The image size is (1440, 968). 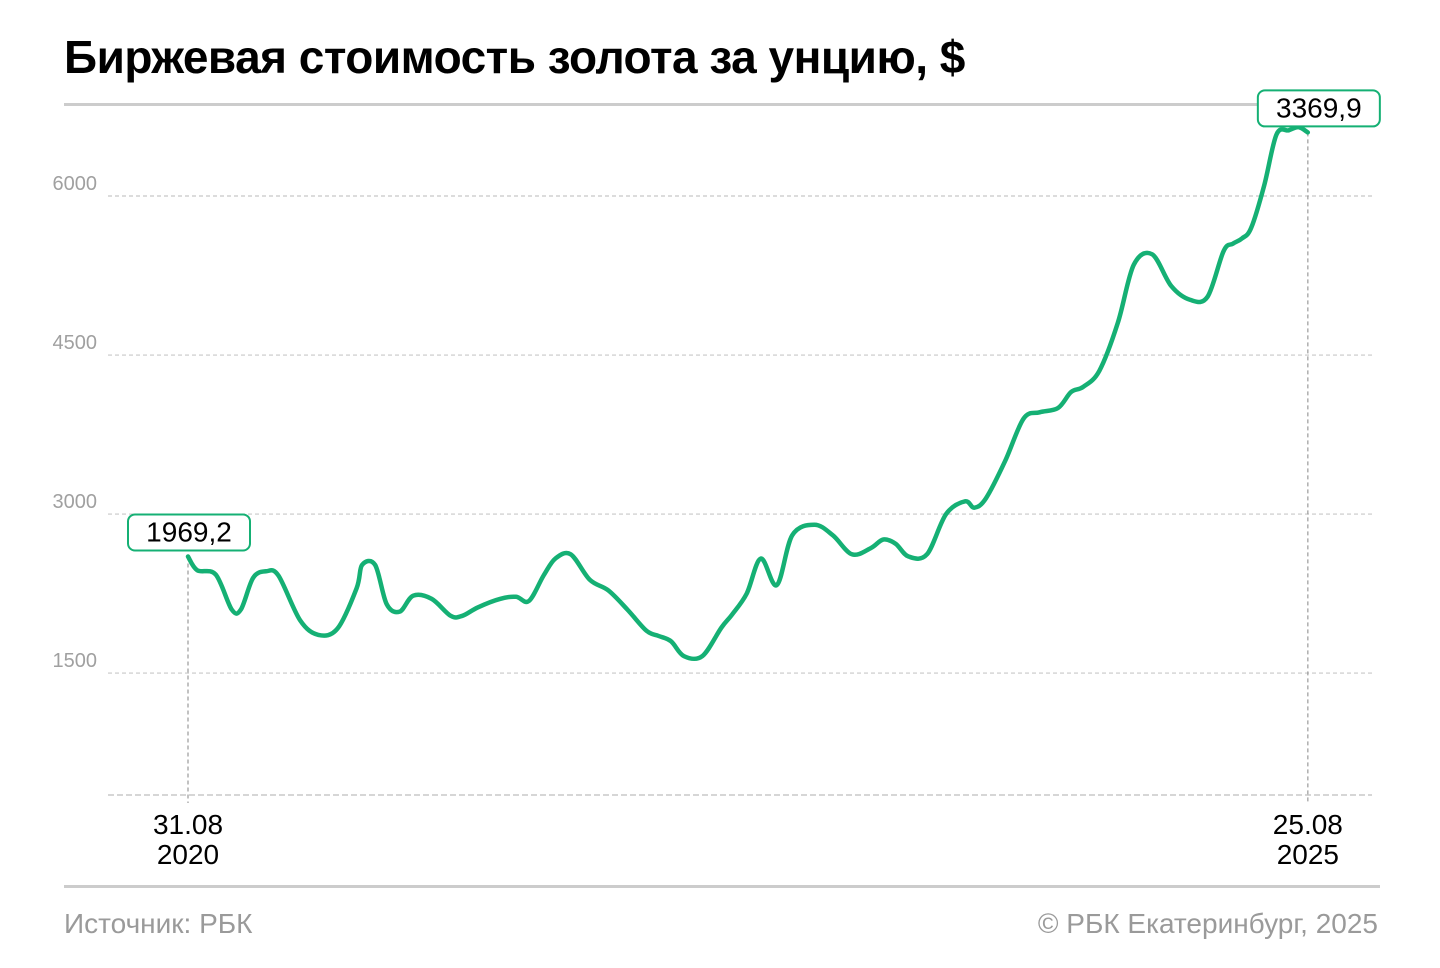 I want to click on y-tick-label: 1500, so click(x=75, y=661).